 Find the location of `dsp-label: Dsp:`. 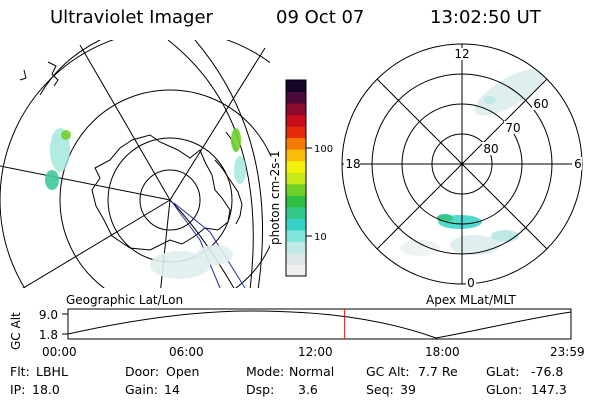

dsp-label: Dsp: is located at coordinates (260, 389).